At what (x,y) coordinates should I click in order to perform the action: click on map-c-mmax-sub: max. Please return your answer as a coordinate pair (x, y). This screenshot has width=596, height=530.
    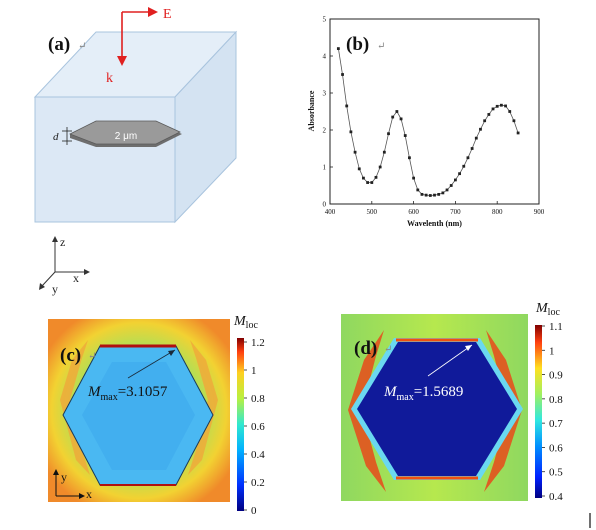
    Looking at the image, I should click on (109, 397).